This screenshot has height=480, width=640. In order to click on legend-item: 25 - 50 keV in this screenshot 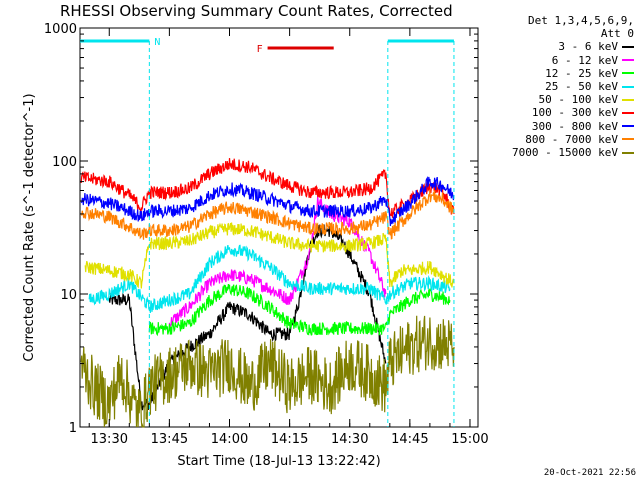, I will do `click(559, 86)`.